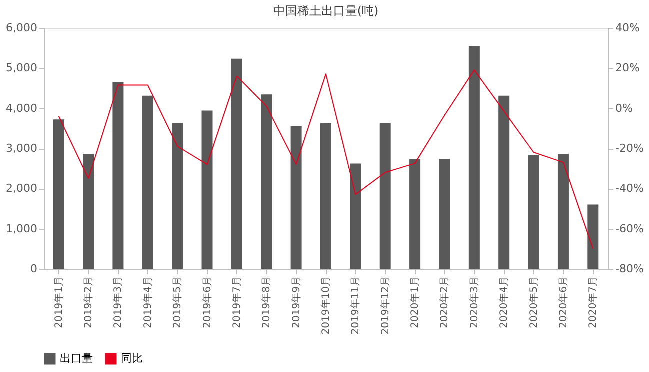 Image resolution: width=649 pixels, height=372 pixels. Describe the element at coordinates (58, 302) in the screenshot. I see `x-tick-label: 2019年1月` at that location.